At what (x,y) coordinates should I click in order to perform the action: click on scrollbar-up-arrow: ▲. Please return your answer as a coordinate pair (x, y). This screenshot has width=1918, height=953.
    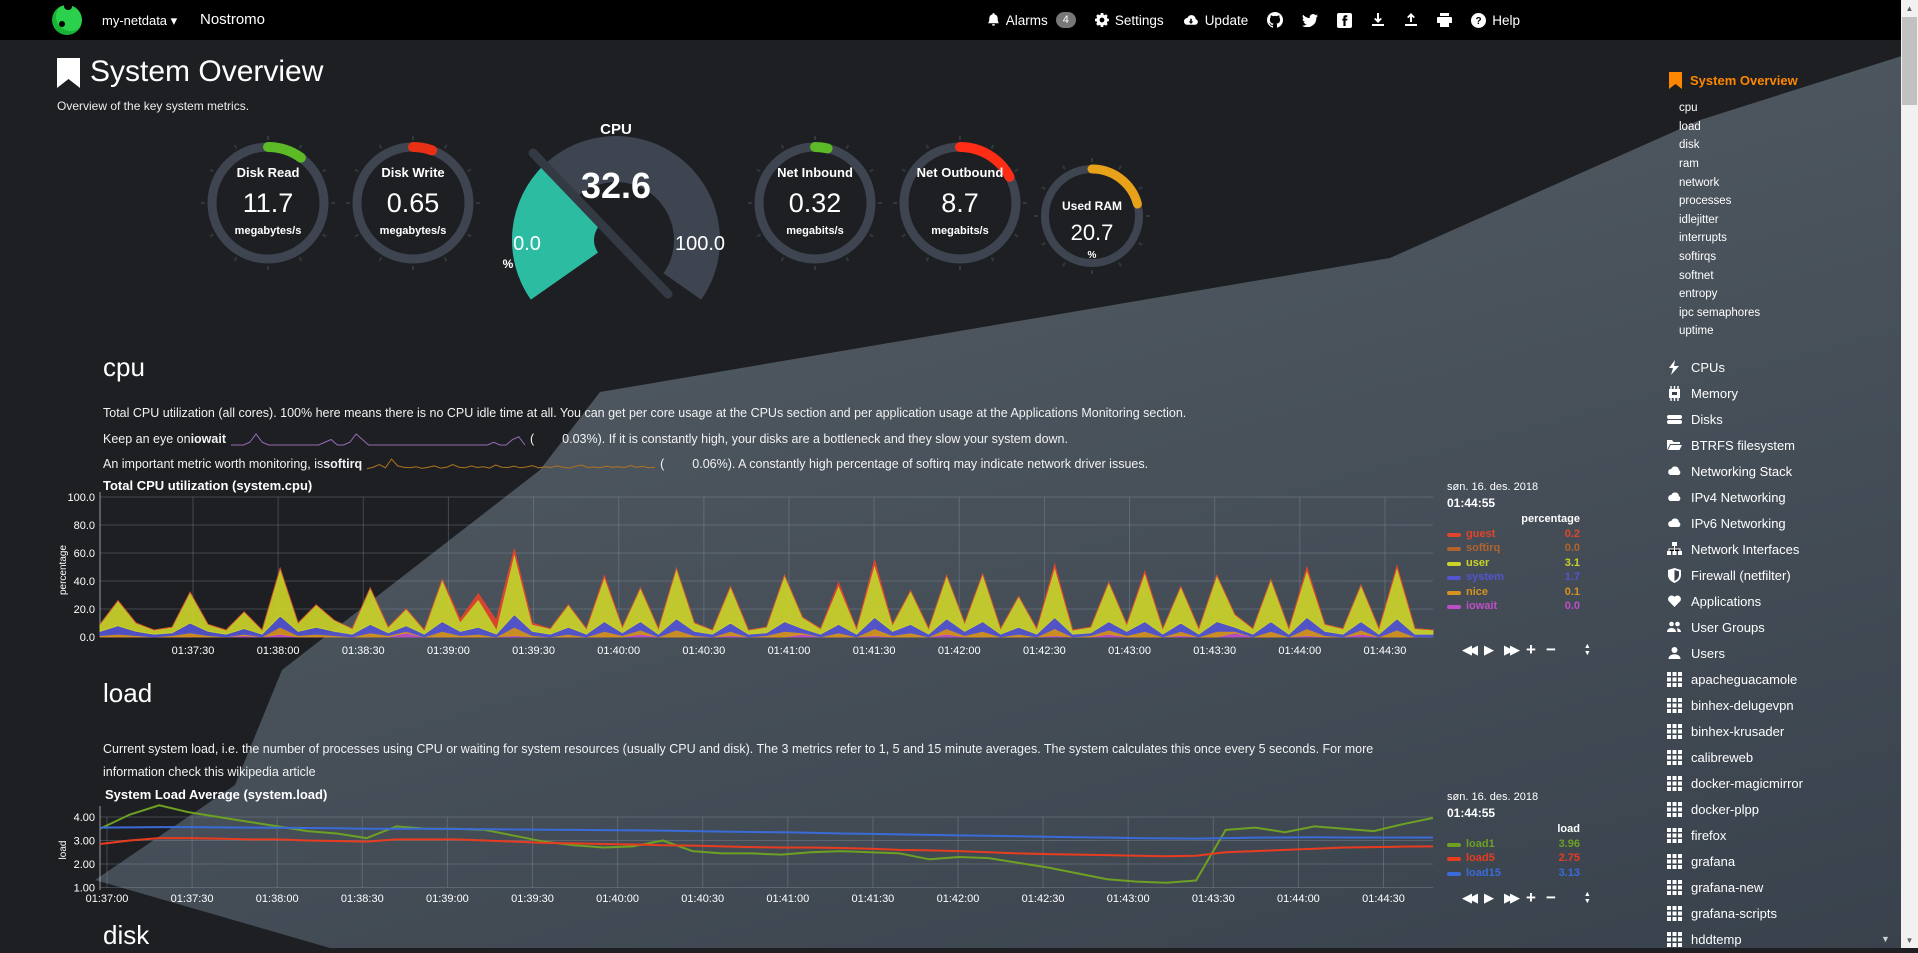
    Looking at the image, I should click on (1909, 8).